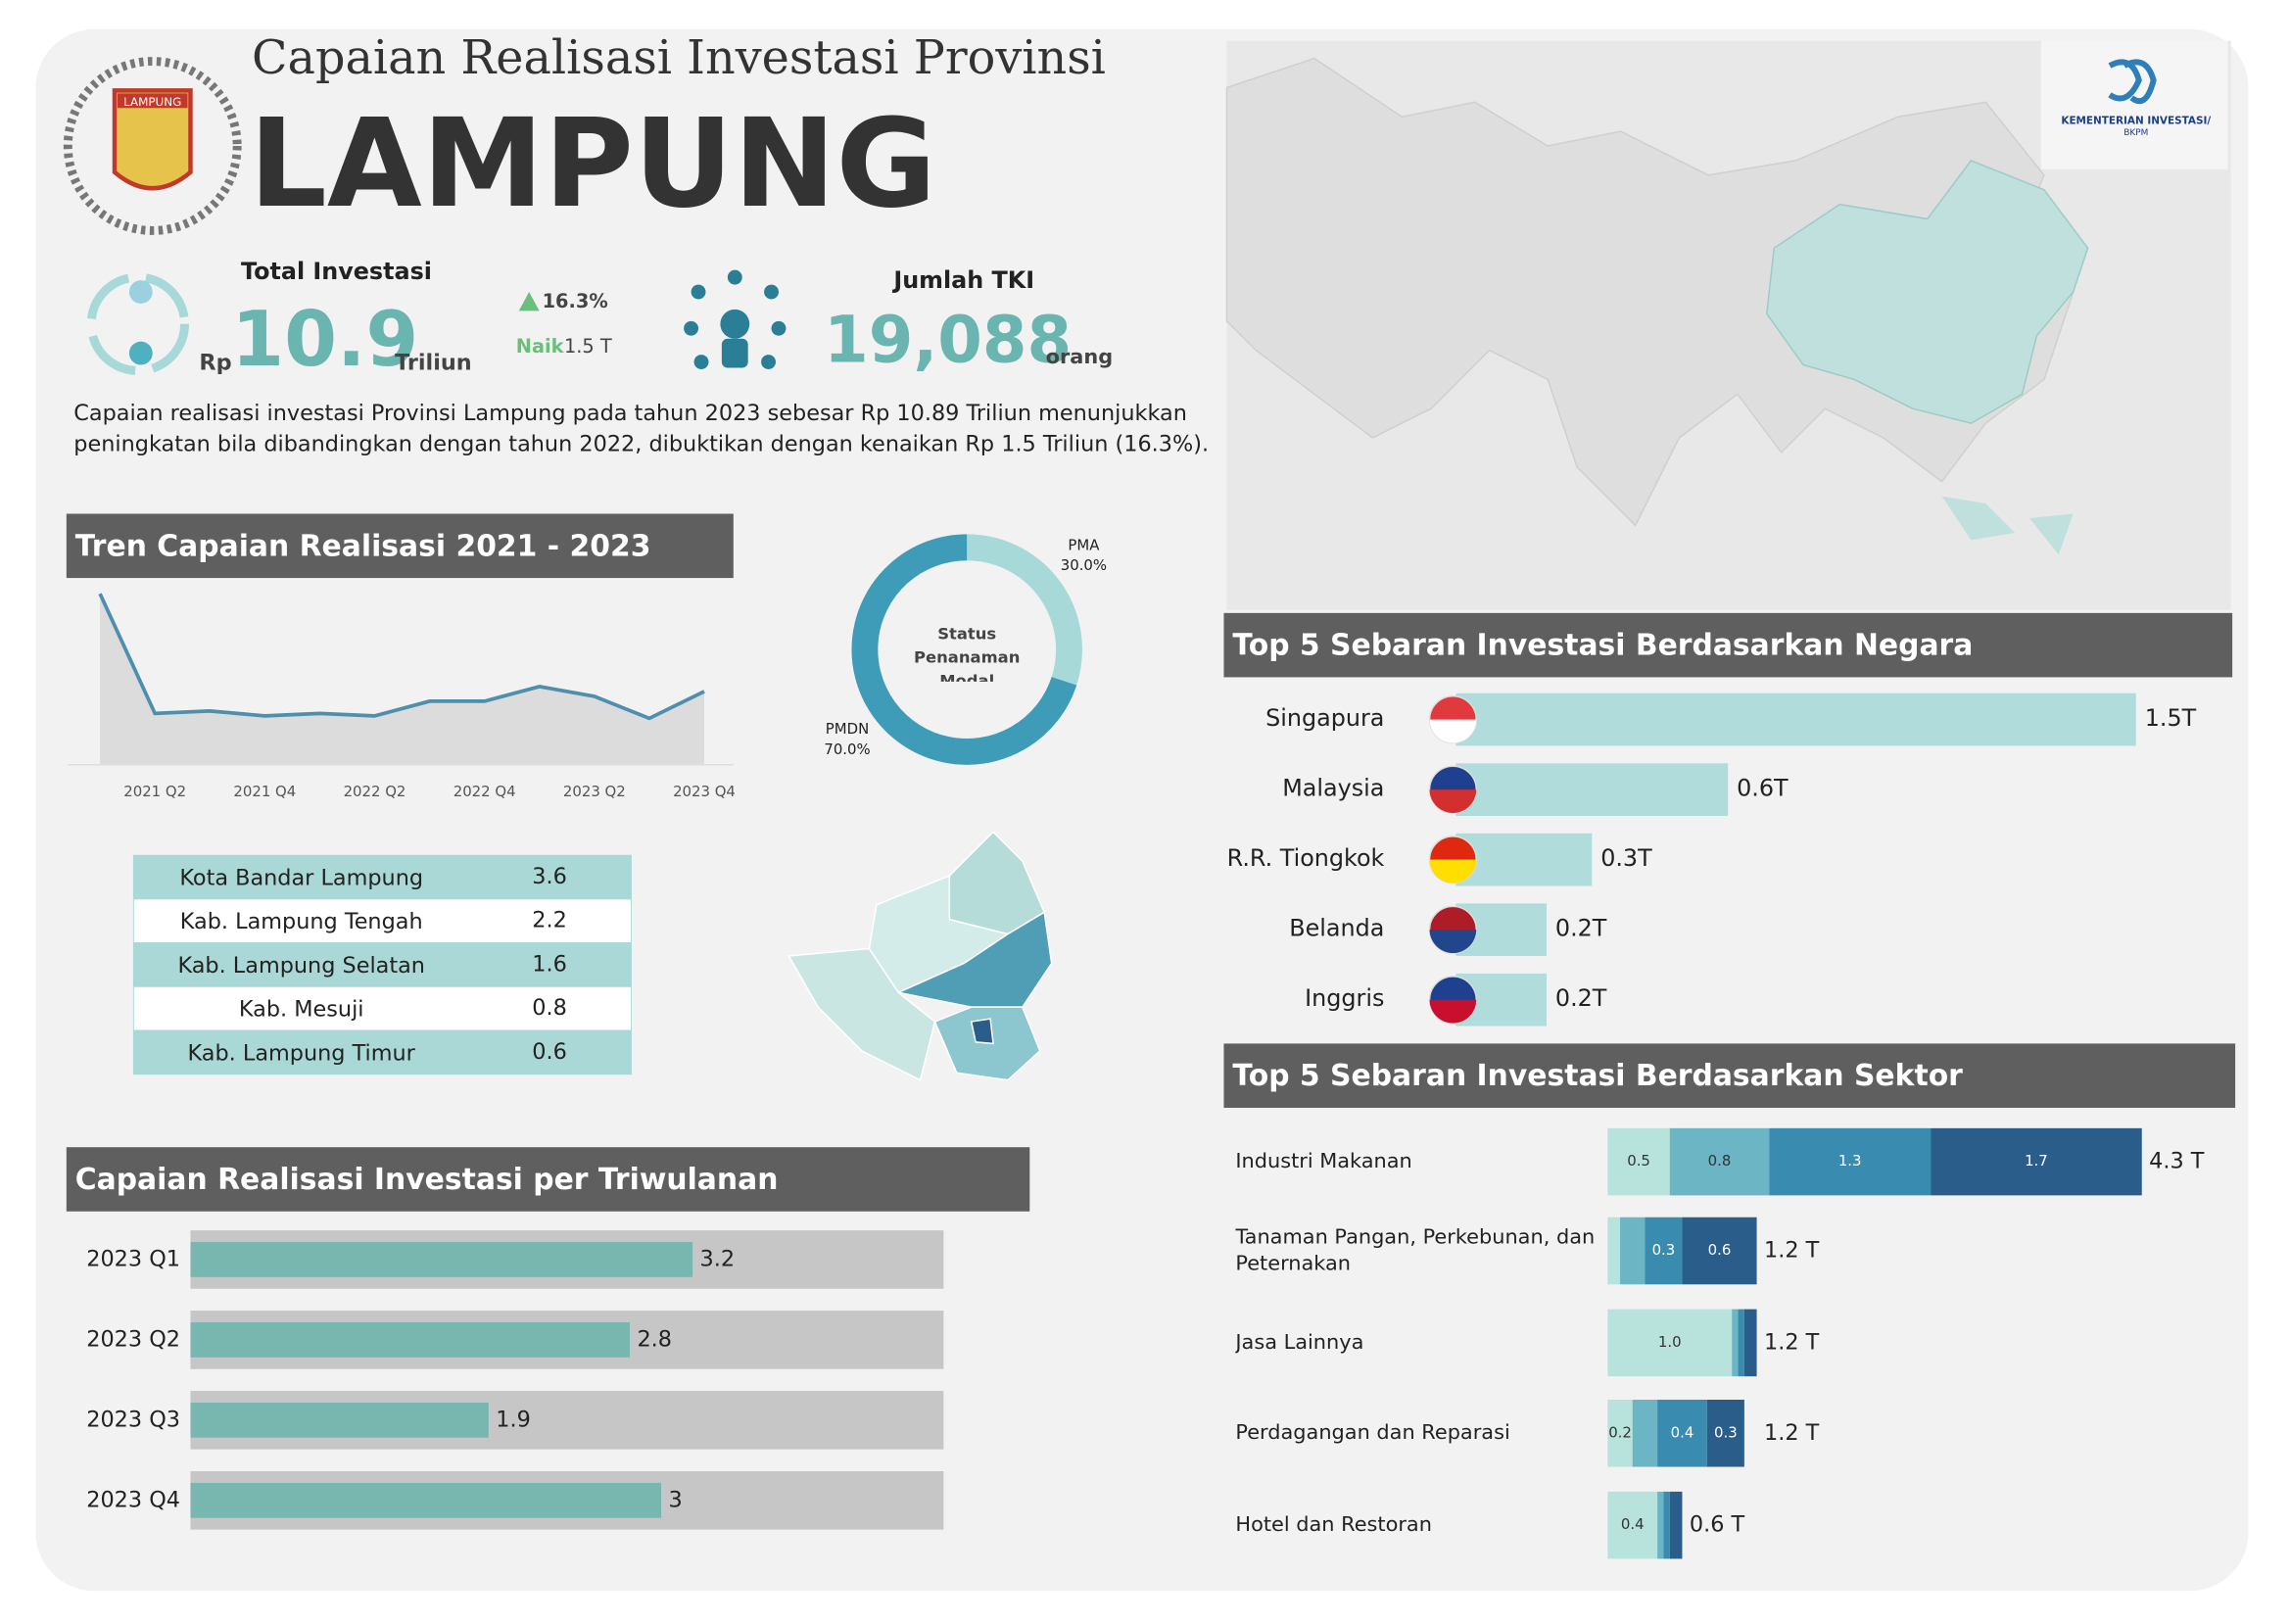  What do you see at coordinates (1626, 858) in the screenshot?
I see `value-label: 0.3T` at bounding box center [1626, 858].